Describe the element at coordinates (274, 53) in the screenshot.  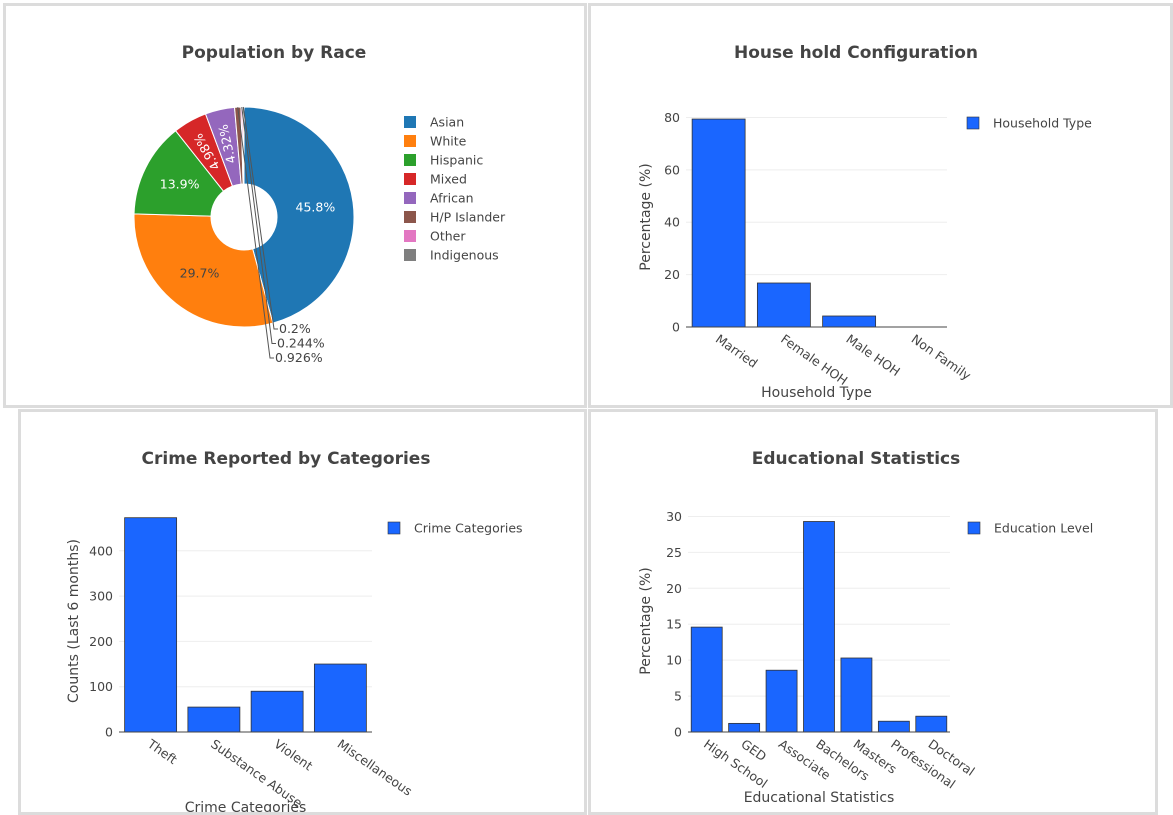
I see `chart-title: Population by Race` at that location.